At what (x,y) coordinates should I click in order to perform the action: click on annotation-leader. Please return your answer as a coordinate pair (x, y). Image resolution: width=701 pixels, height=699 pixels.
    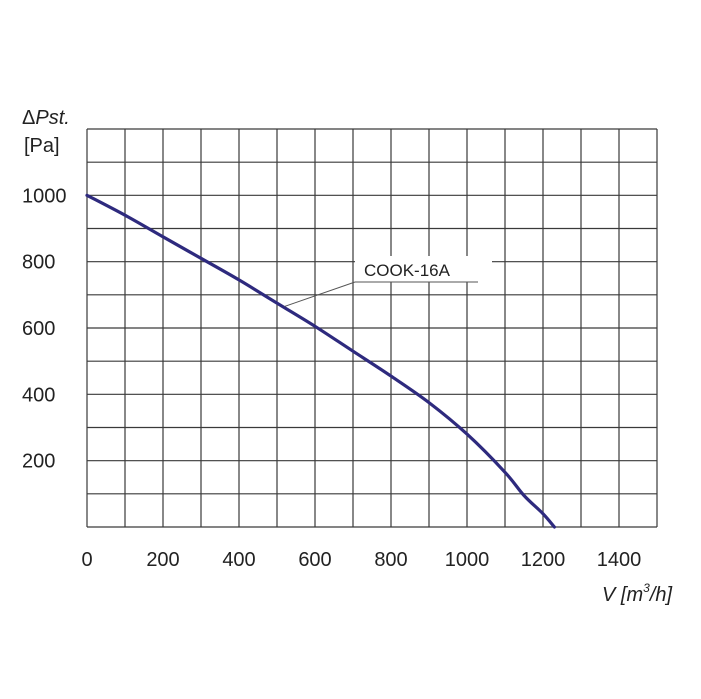
    Looking at the image, I should click on (320, 294).